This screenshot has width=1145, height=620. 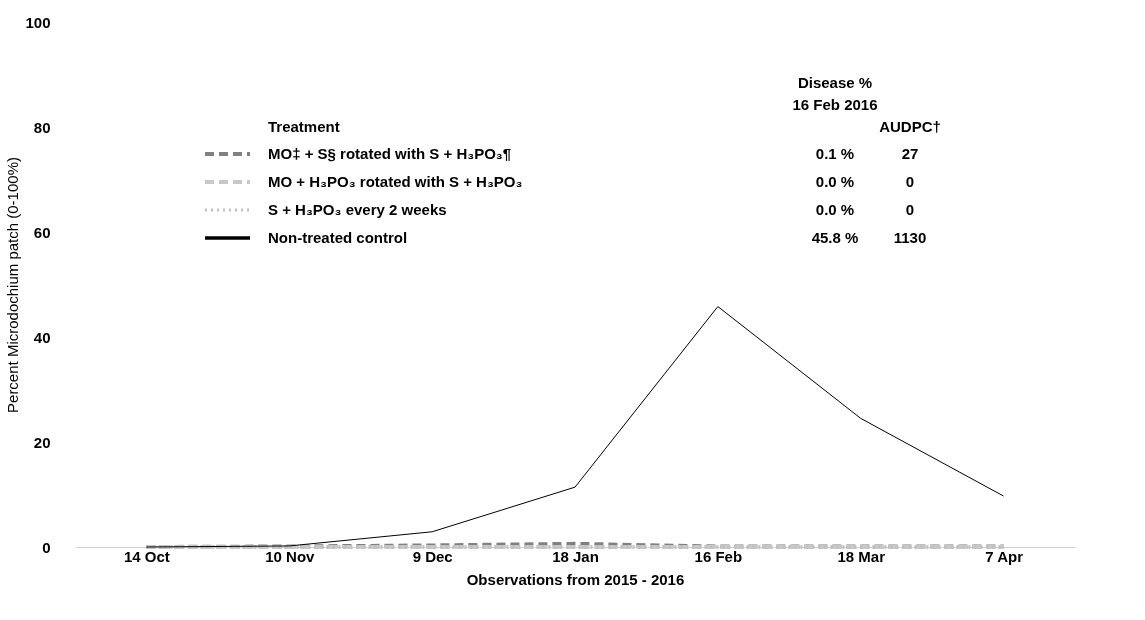 I want to click on x-tick-label: 18 Jan, so click(x=575, y=556).